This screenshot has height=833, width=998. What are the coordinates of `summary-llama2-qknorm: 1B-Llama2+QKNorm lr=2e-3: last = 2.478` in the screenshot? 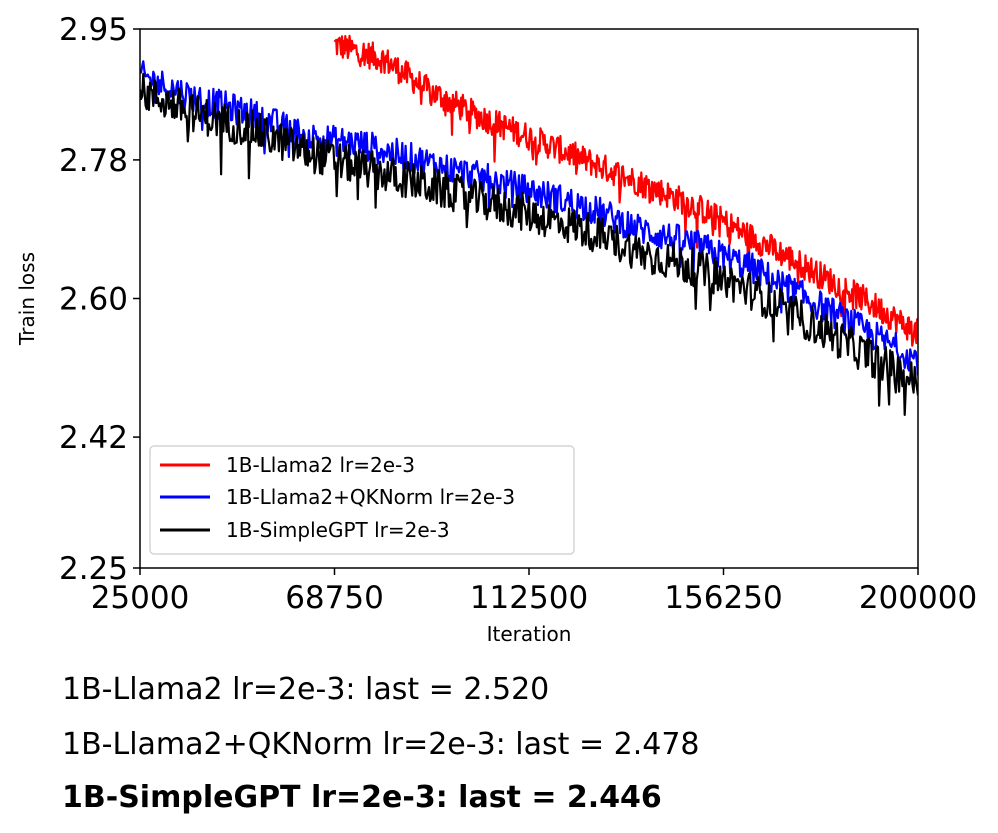 It's located at (381, 744).